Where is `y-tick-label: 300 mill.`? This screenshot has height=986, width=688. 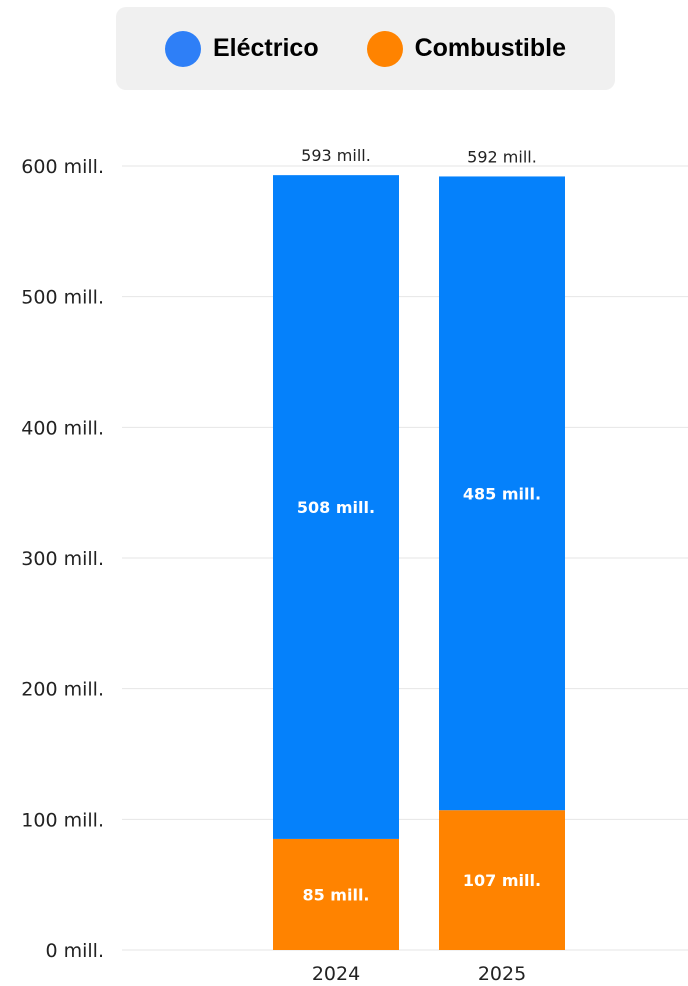
y-tick-label: 300 mill. is located at coordinates (62, 559).